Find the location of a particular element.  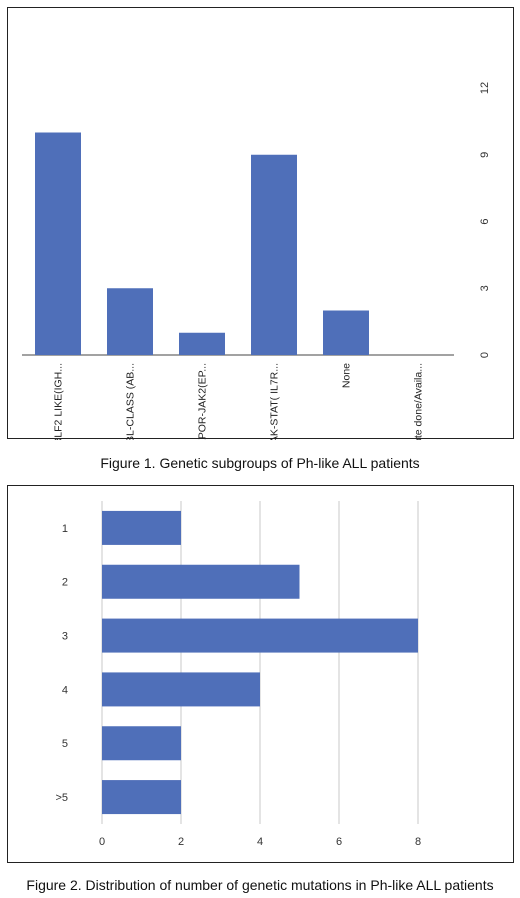

x-tick-label: 8 is located at coordinates (418, 842).